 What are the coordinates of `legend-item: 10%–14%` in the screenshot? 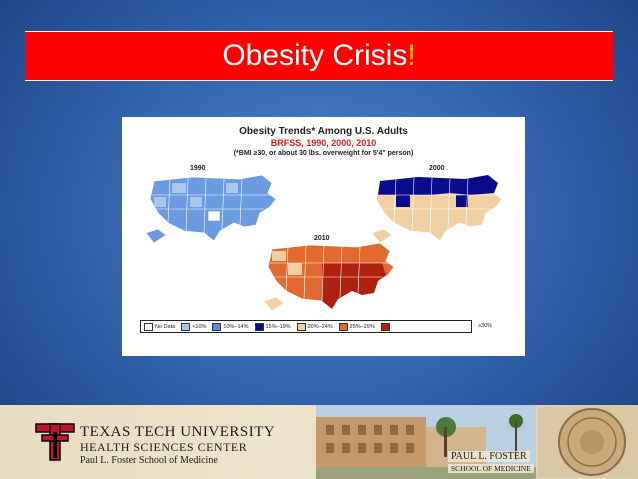 It's located at (230, 326).